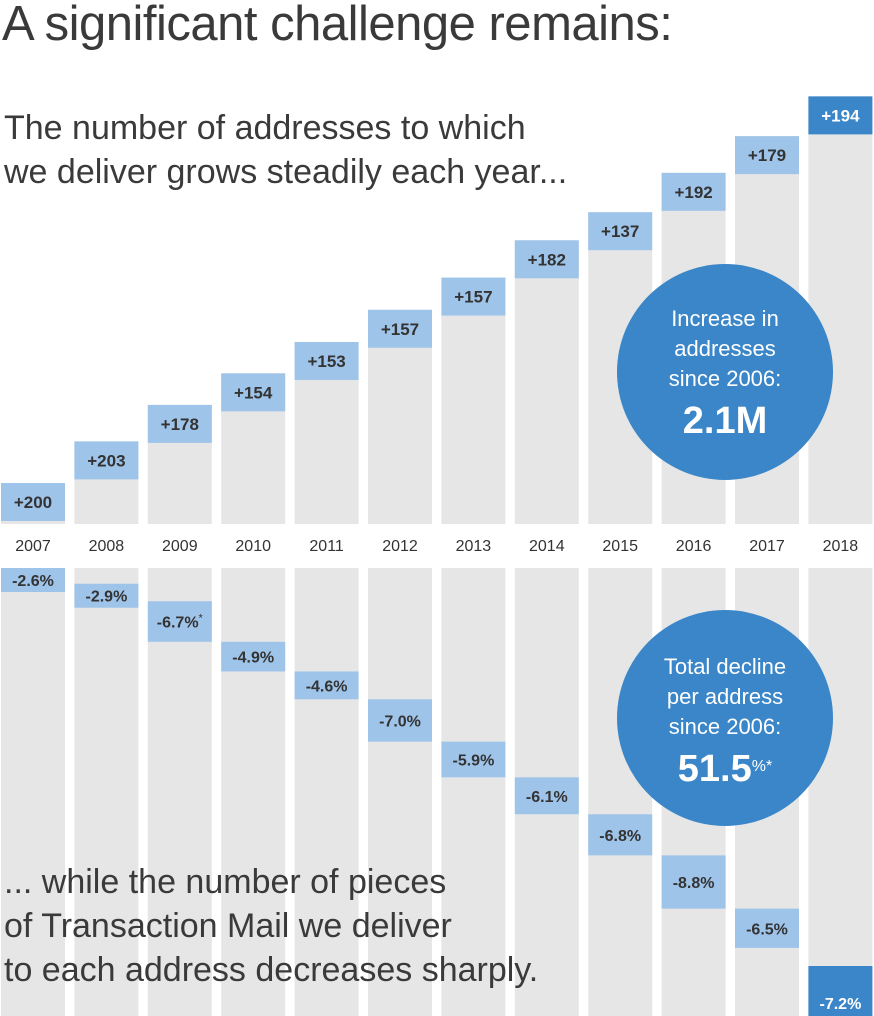 The image size is (874, 1016). Describe the element at coordinates (767, 546) in the screenshot. I see `year-label-2017: 2017` at that location.